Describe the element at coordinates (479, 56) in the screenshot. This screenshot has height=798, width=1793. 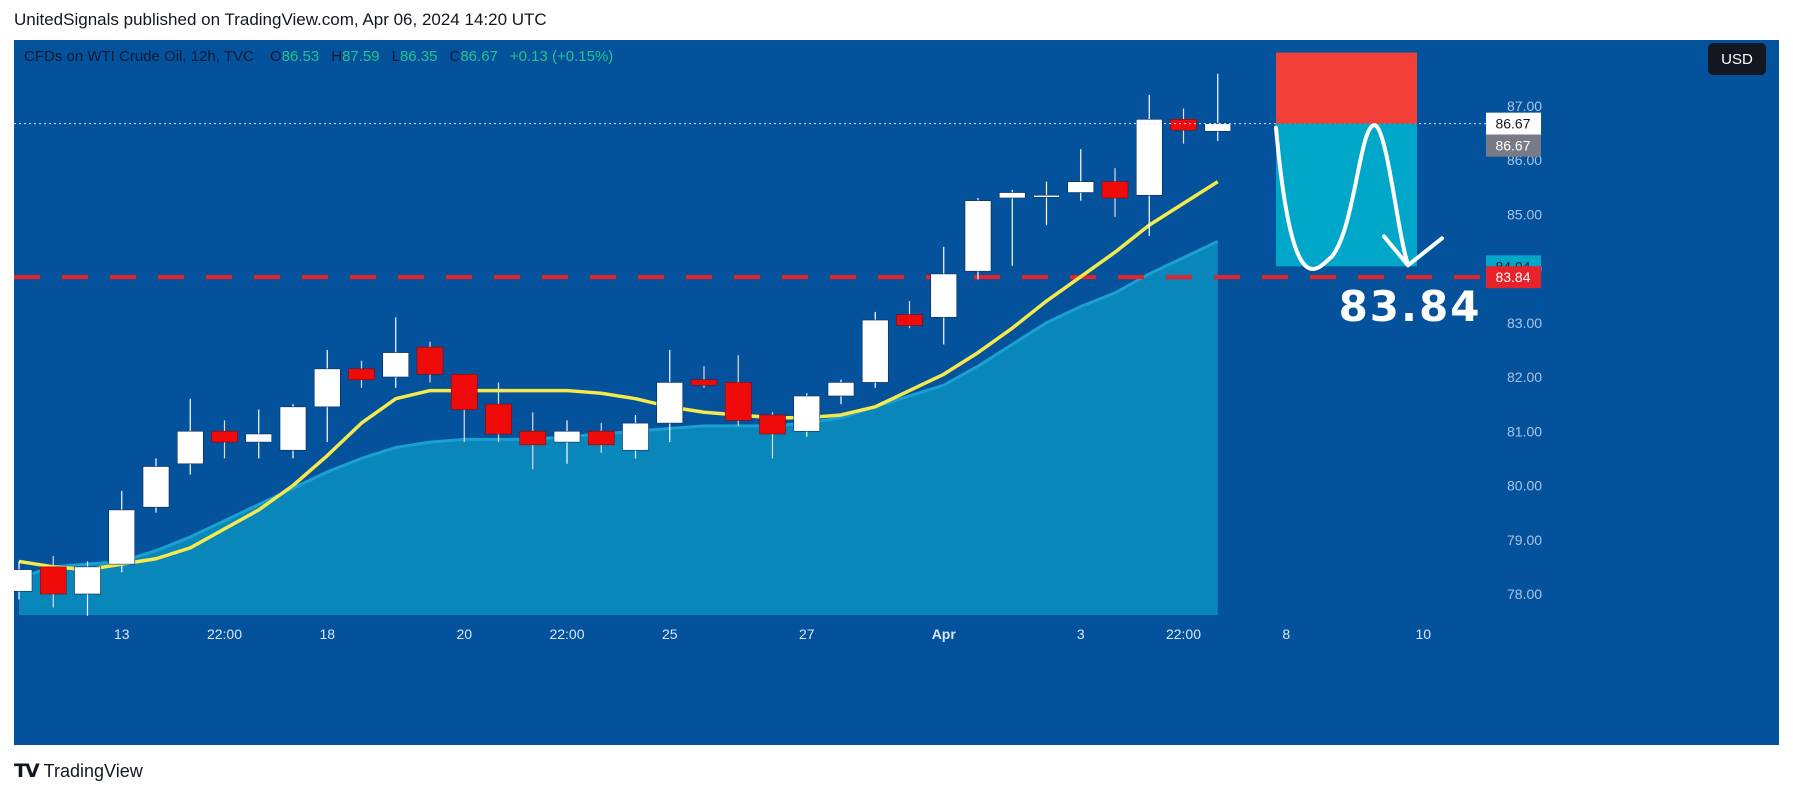
I see `legend-close: 86.67` at that location.